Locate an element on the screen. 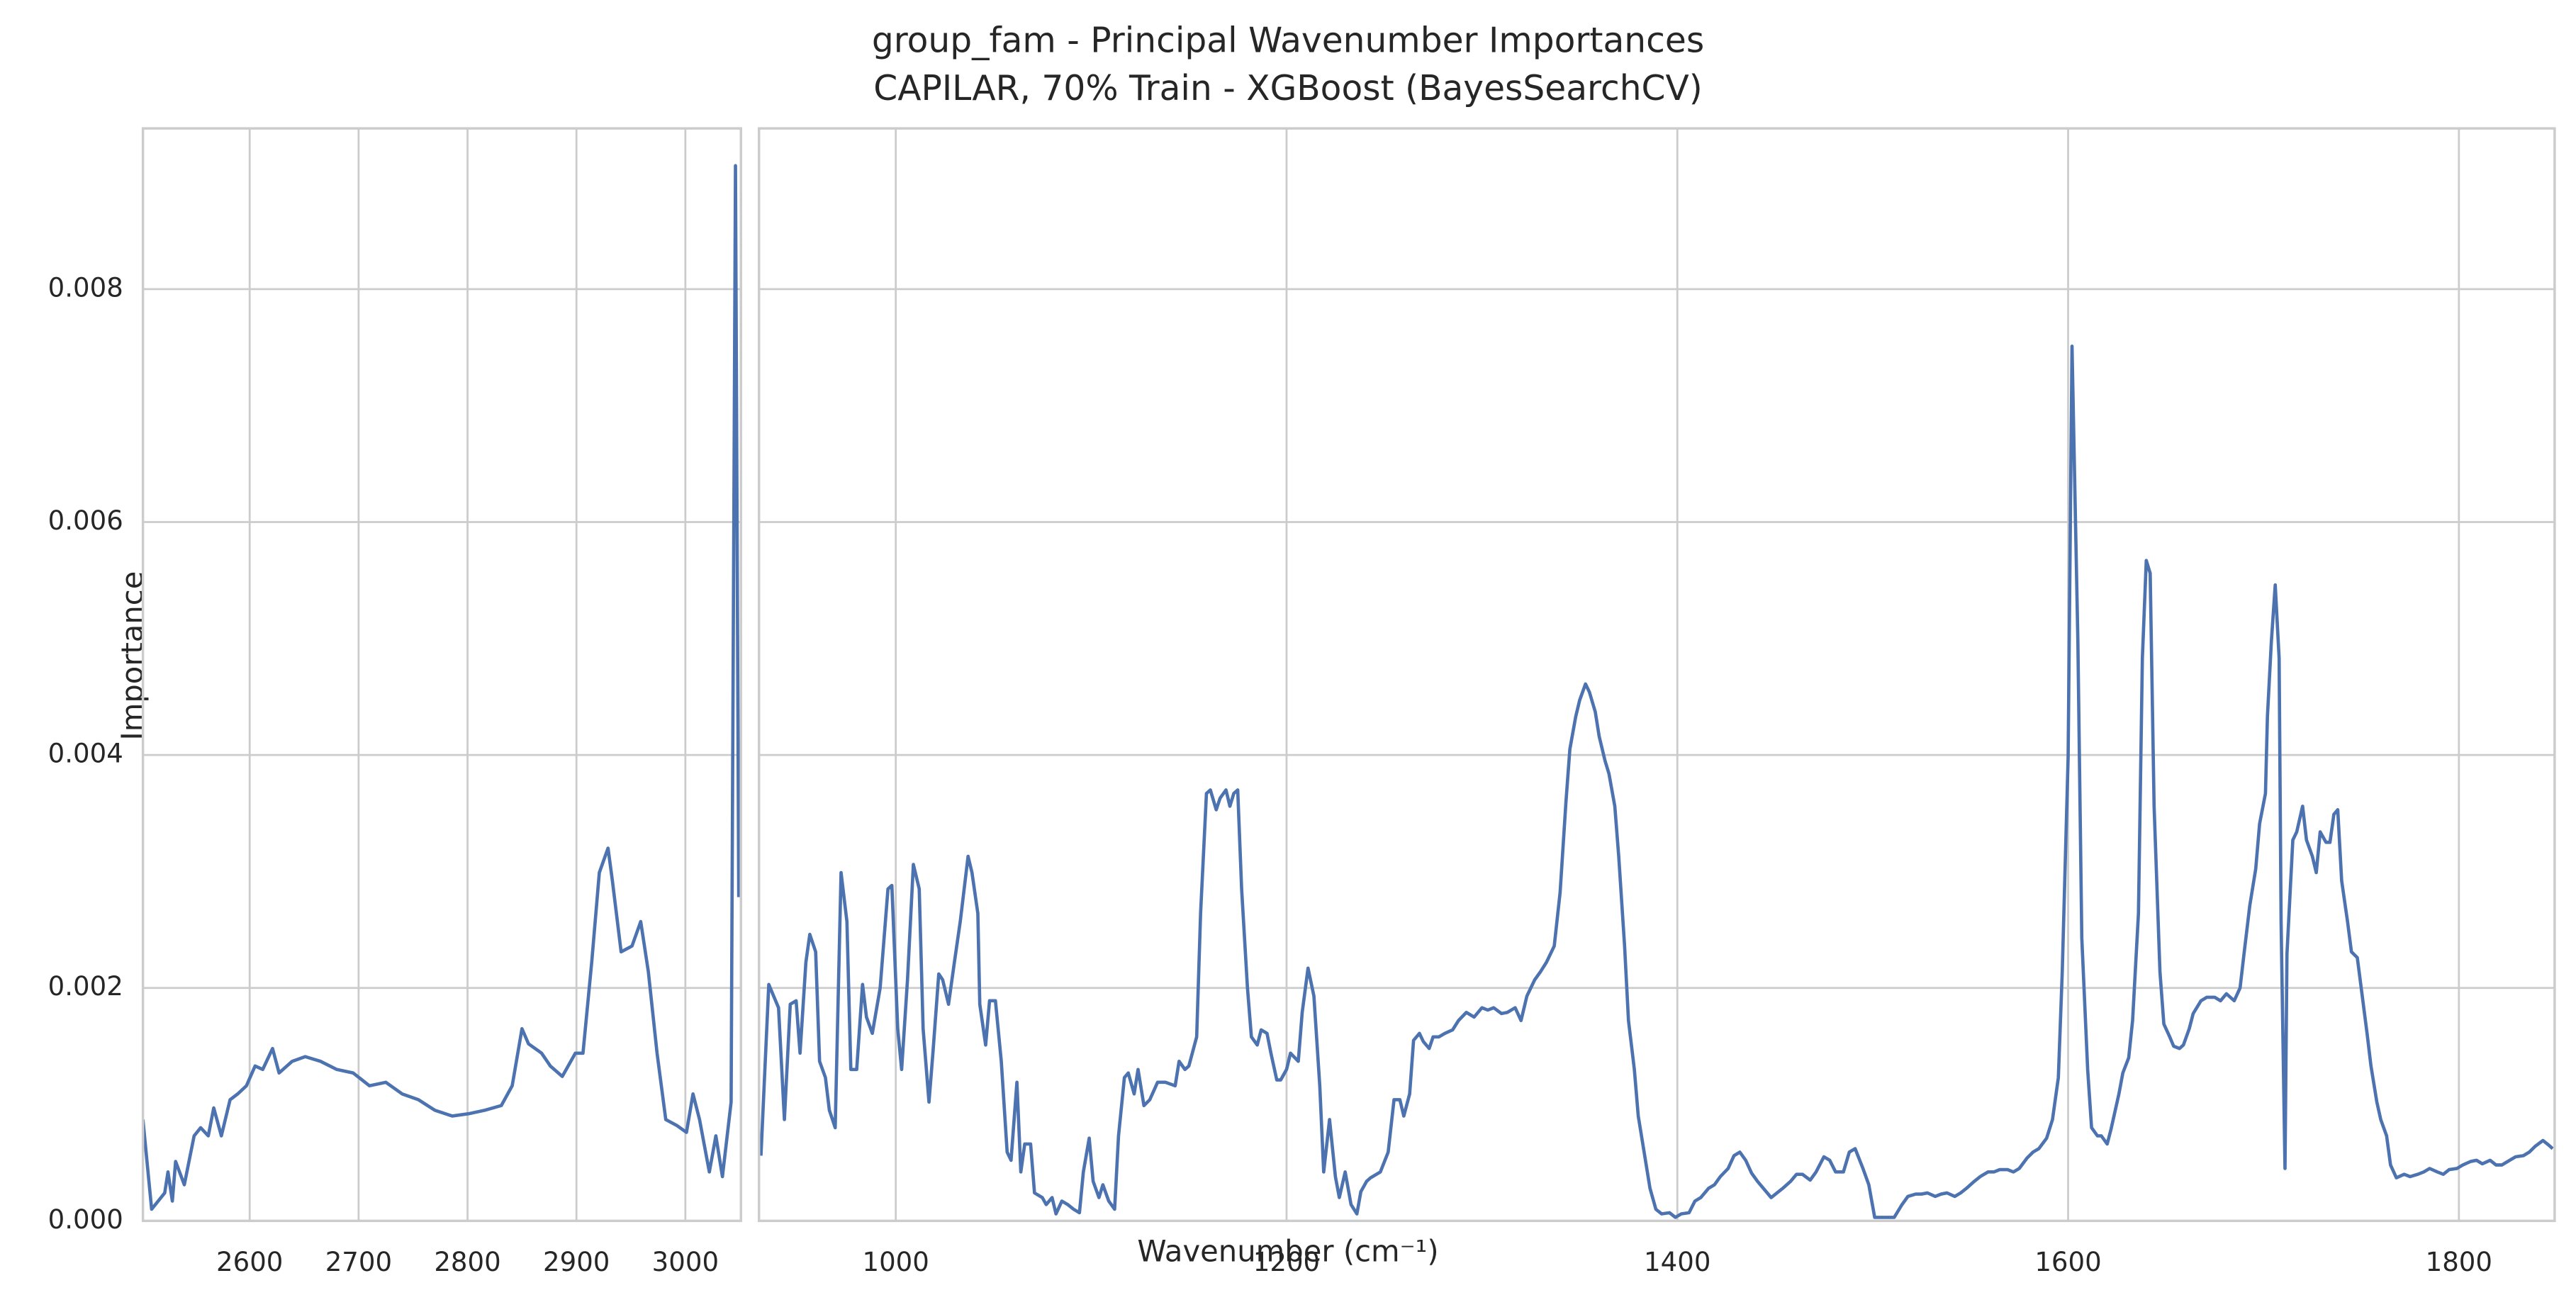 The image size is (2576, 1300). y-tick-label: 0.000 is located at coordinates (85, 1219).